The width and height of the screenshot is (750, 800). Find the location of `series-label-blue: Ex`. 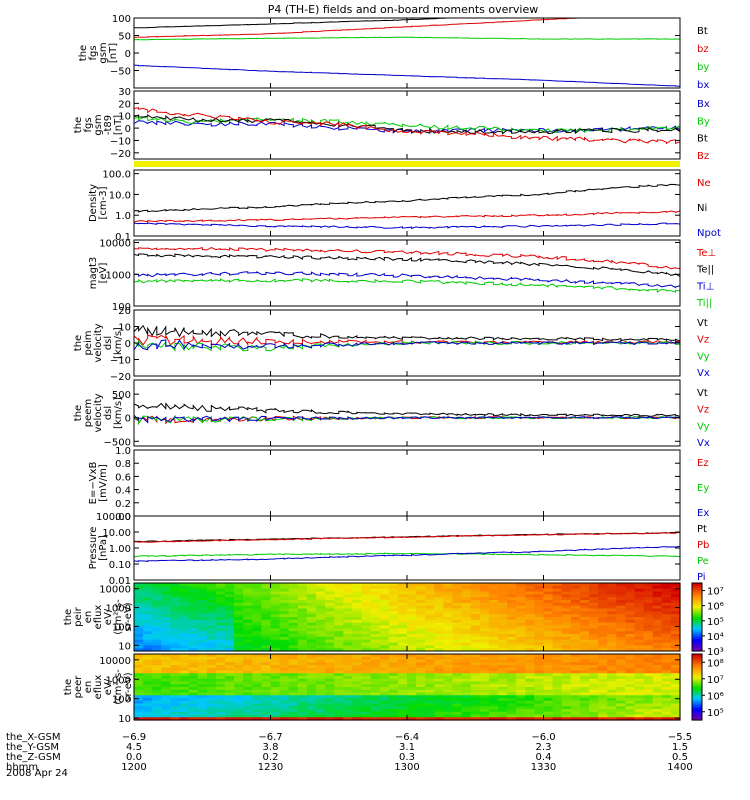

series-label-blue: Ex is located at coordinates (703, 513).